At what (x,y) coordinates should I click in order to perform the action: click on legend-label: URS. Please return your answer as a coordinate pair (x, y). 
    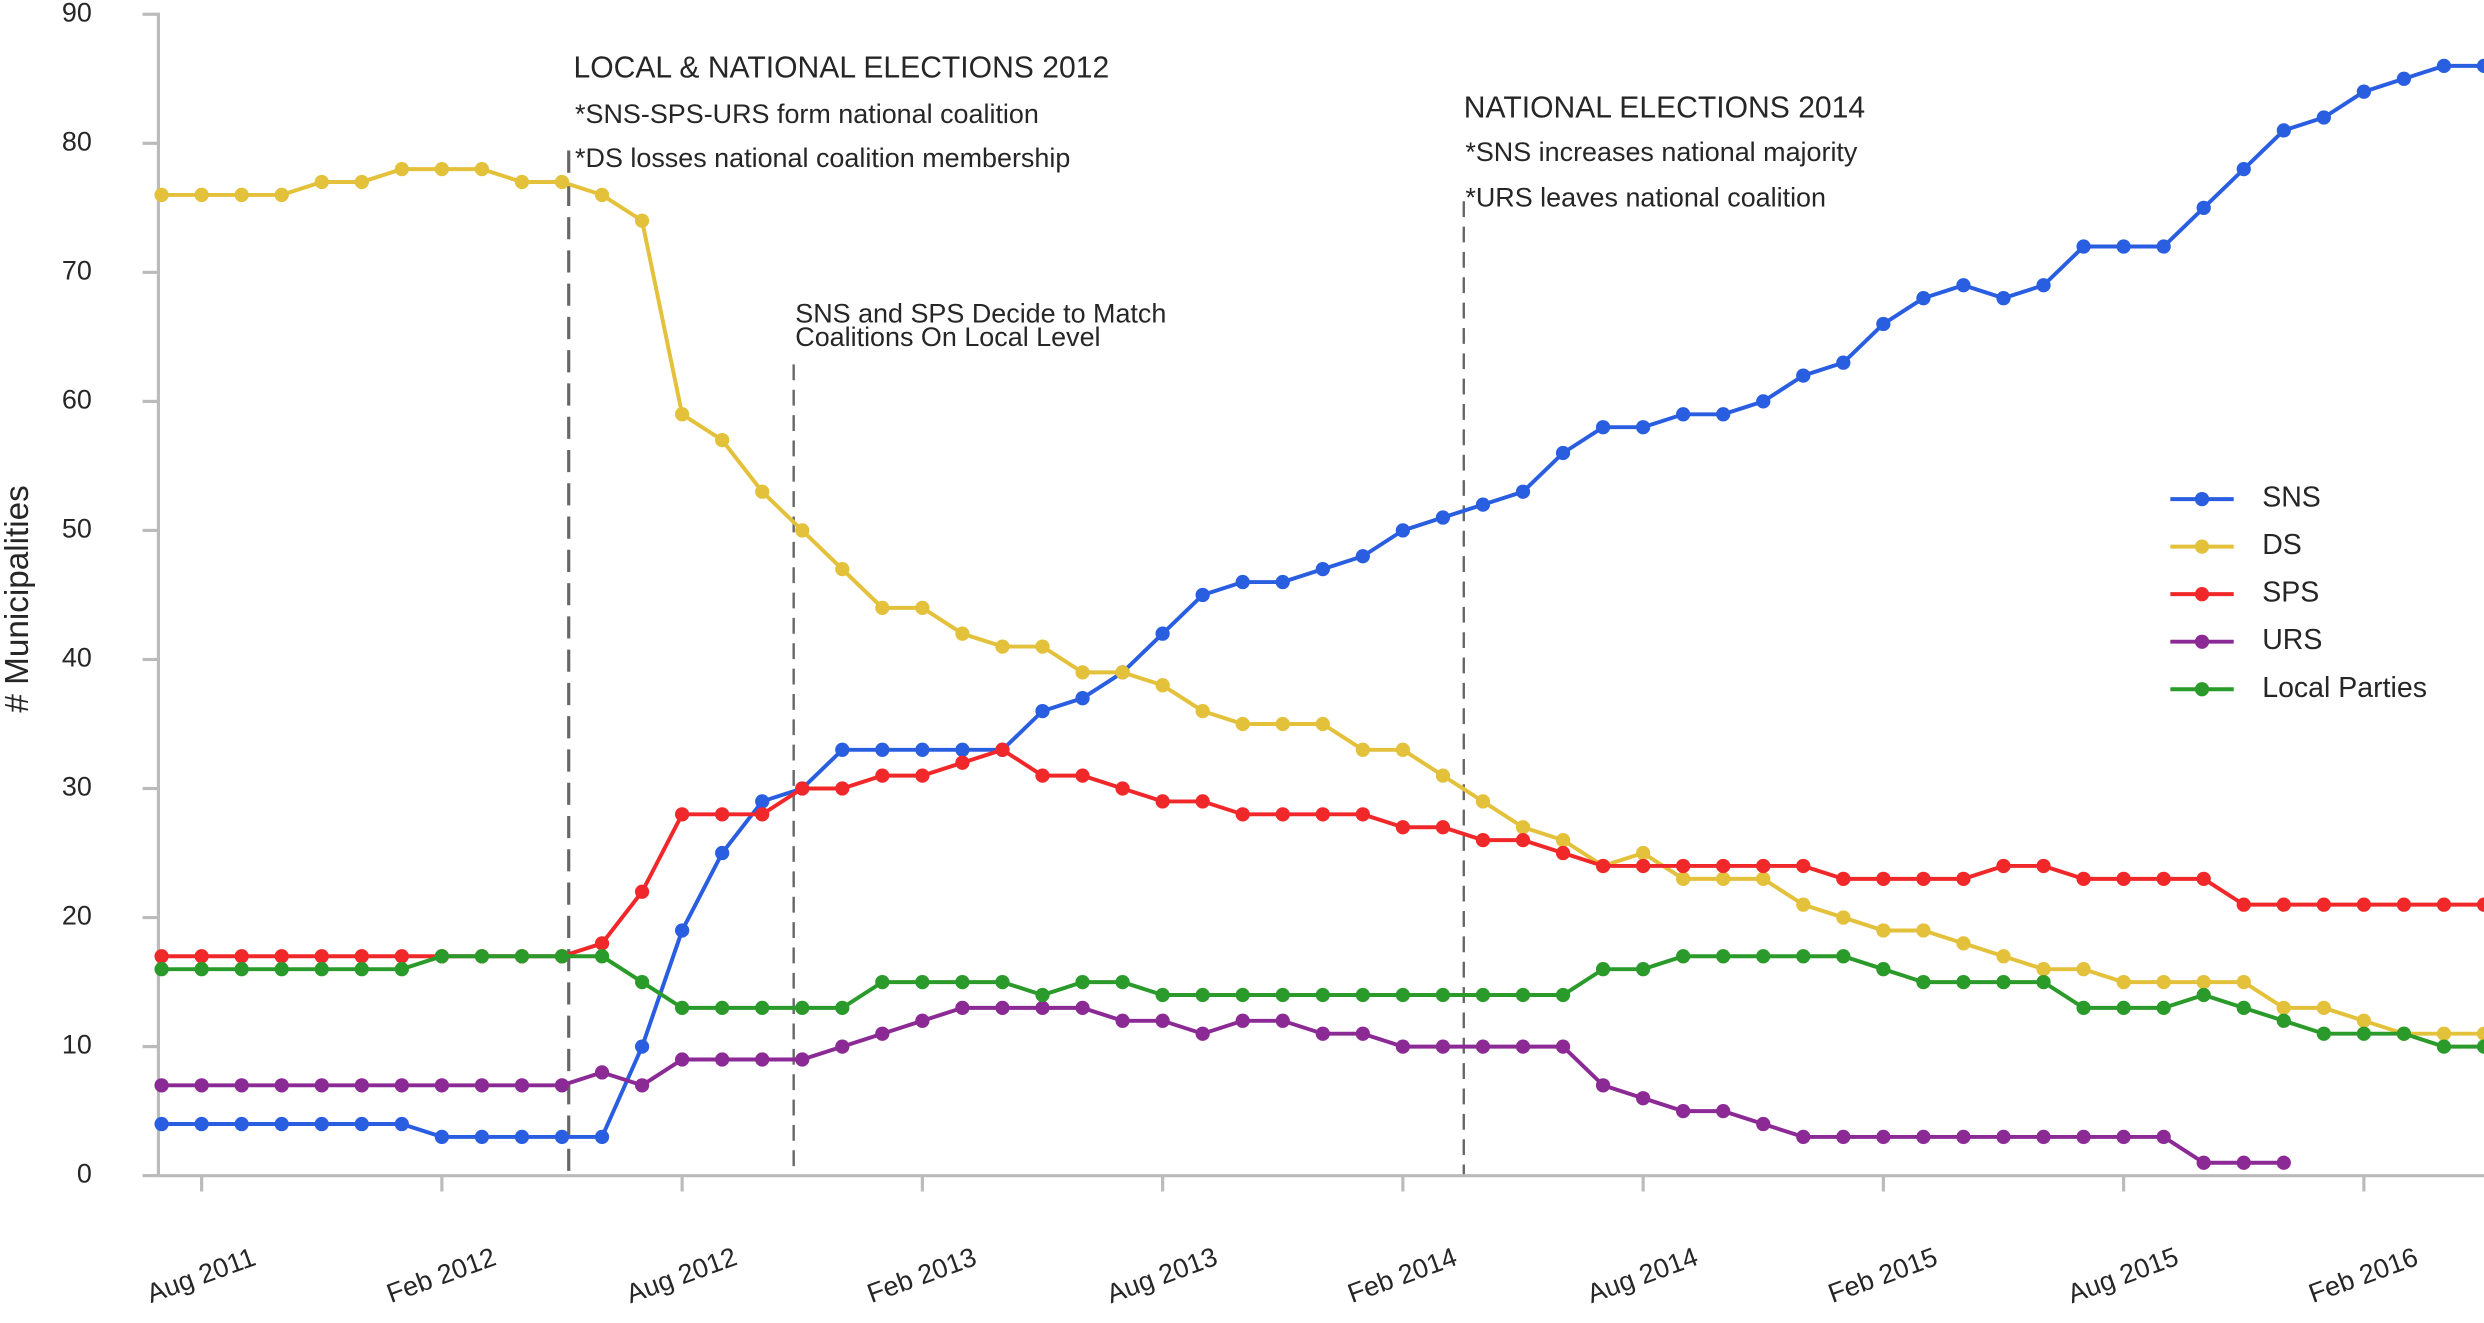
    Looking at the image, I should click on (2292, 640).